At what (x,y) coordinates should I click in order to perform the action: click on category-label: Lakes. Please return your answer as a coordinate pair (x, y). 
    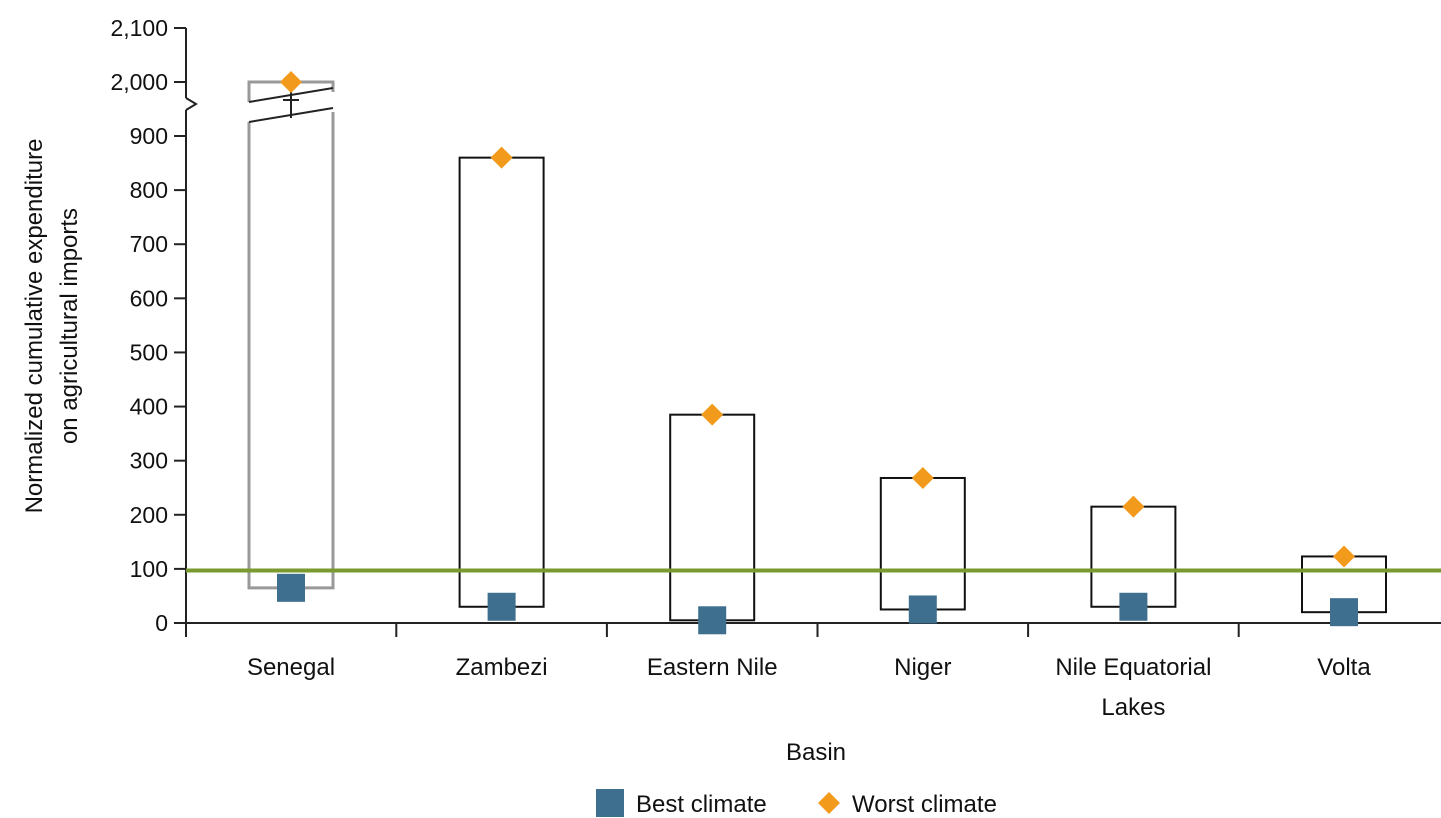
    Looking at the image, I should click on (1133, 707).